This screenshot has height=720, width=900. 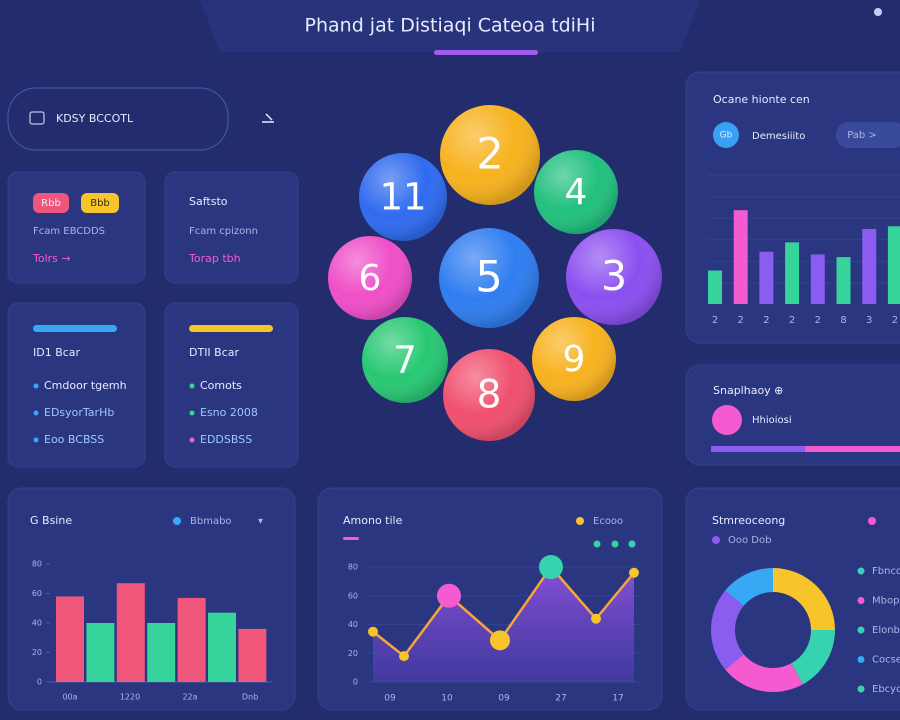 I want to click on card-link: Torap tbh, so click(x=214, y=258).